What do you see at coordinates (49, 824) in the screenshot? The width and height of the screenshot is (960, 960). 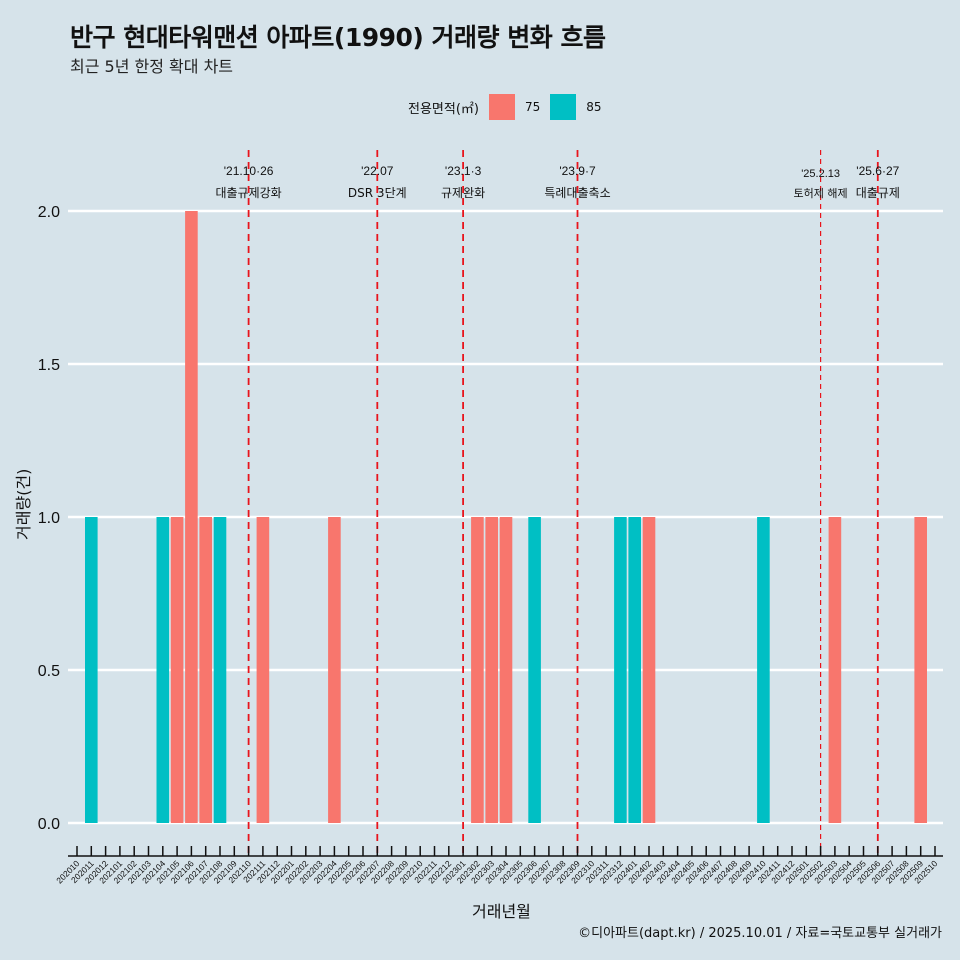 I see `y-tick-label: 0.0` at bounding box center [49, 824].